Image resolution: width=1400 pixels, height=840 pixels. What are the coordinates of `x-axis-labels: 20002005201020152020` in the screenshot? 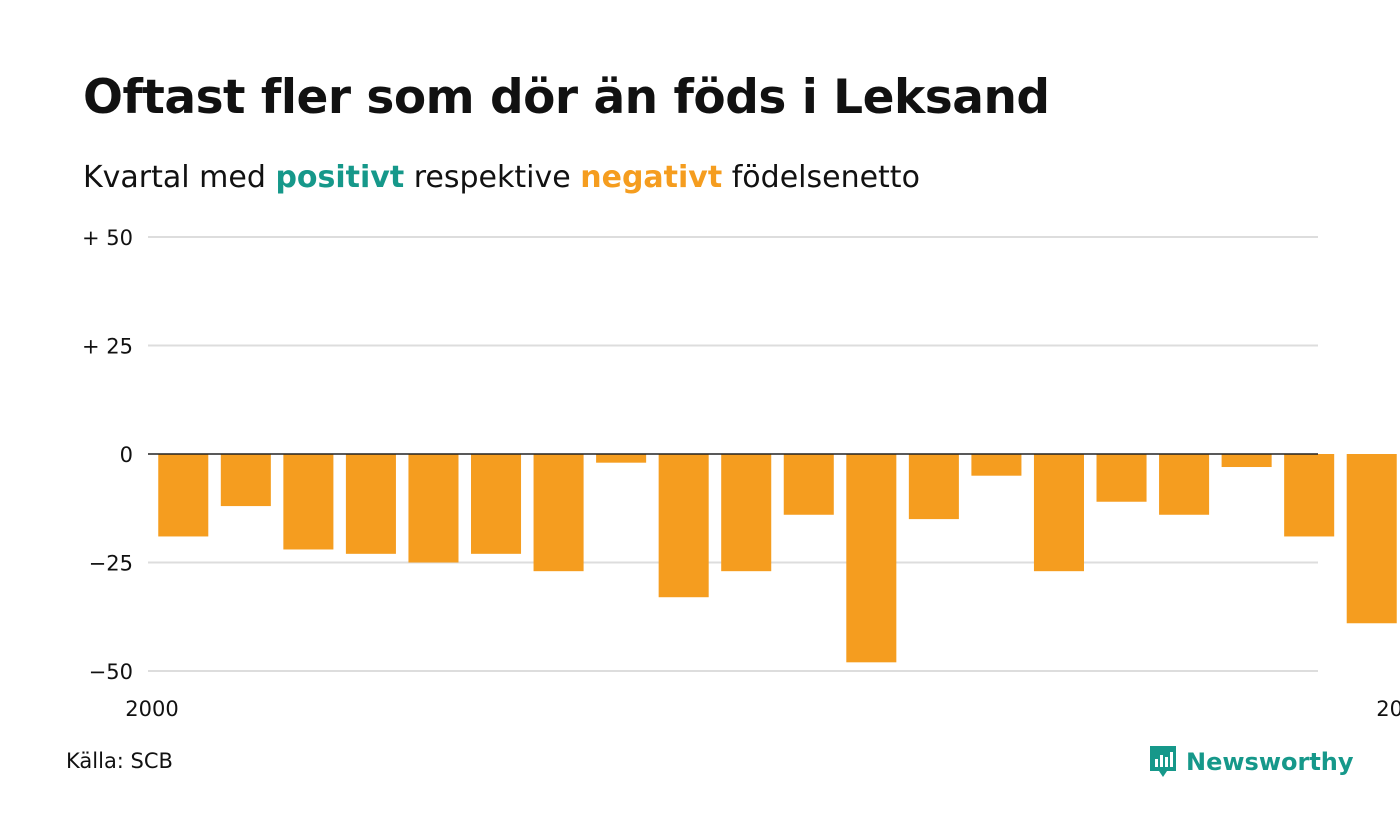 It's located at (762, 709).